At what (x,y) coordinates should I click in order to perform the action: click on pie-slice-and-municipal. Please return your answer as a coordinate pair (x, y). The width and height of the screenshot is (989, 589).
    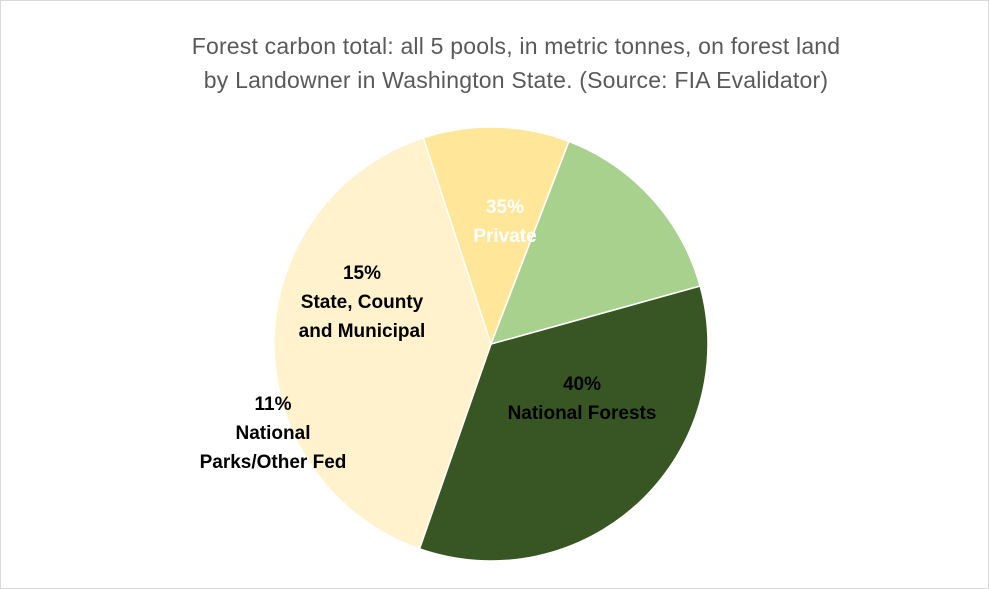
    Looking at the image, I should click on (595, 243).